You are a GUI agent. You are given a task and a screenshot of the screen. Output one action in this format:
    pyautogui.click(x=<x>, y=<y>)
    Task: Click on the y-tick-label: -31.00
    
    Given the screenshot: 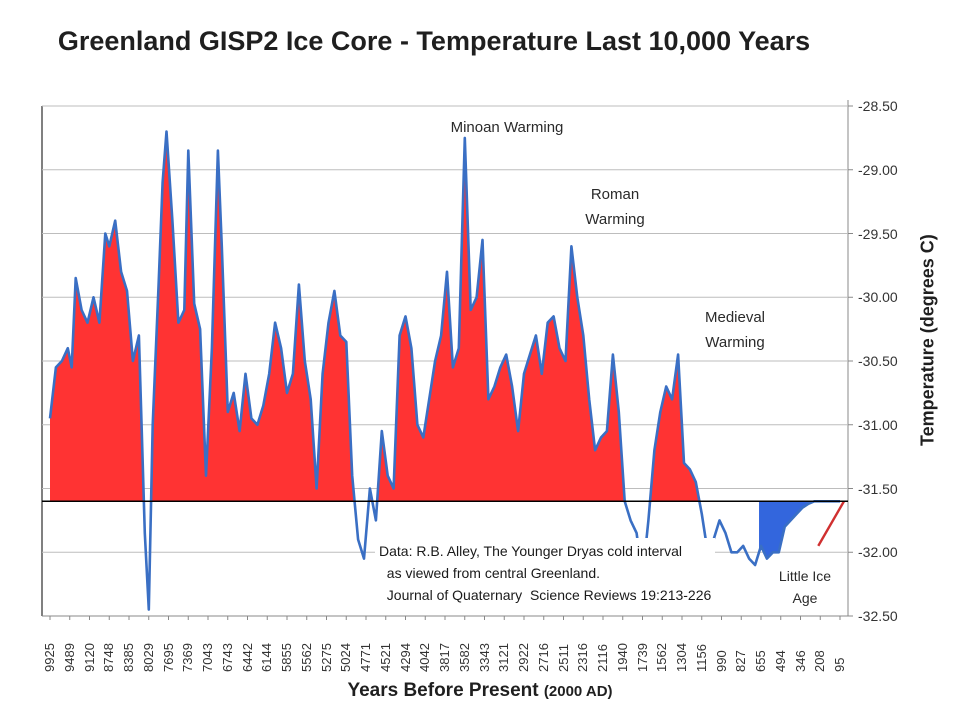 What is the action you would take?
    pyautogui.click(x=878, y=424)
    